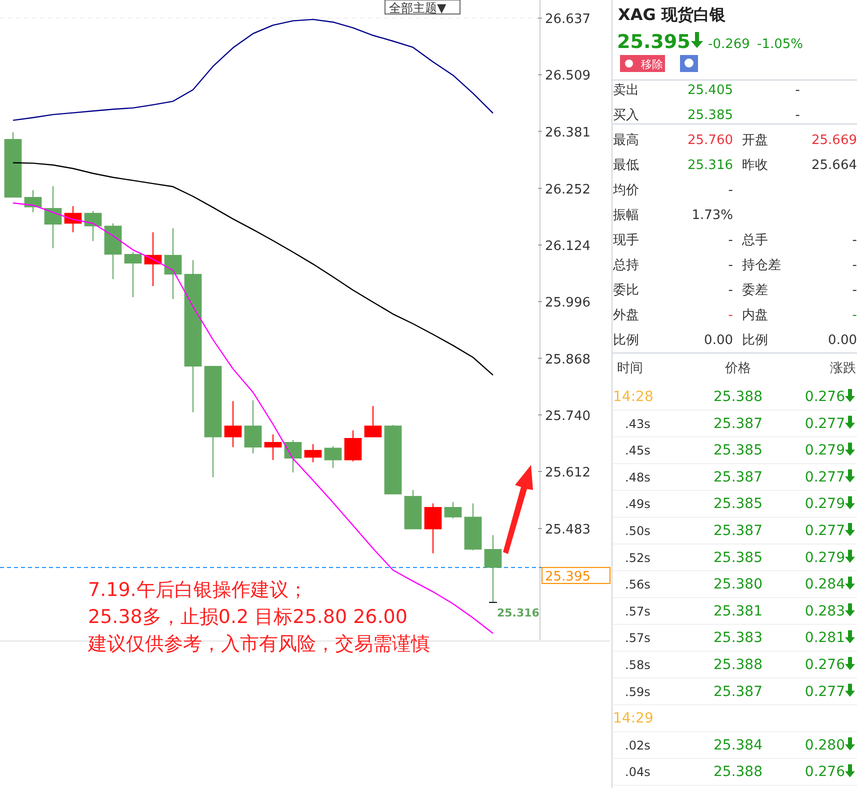  I want to click on text: 0.281, so click(824, 638).